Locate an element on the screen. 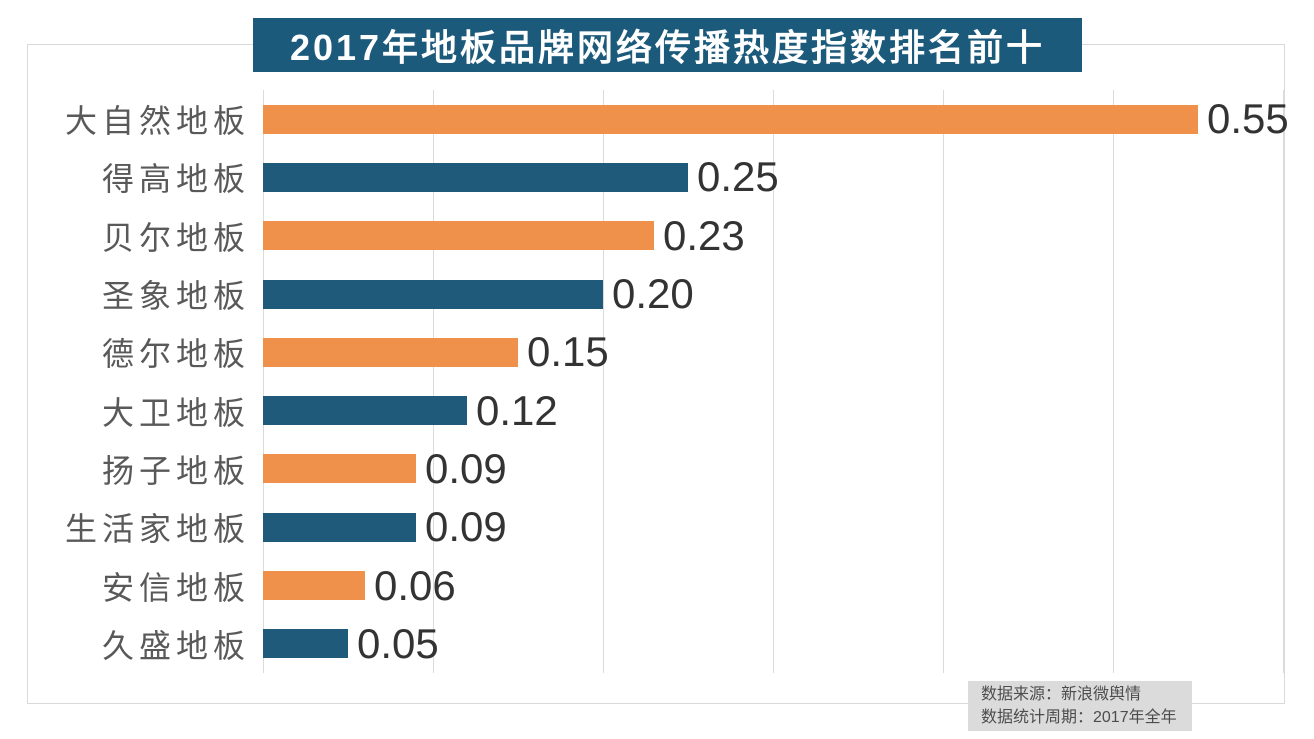 This screenshot has height=739, width=1314. category-label: 大卫地板 is located at coordinates (175, 412).